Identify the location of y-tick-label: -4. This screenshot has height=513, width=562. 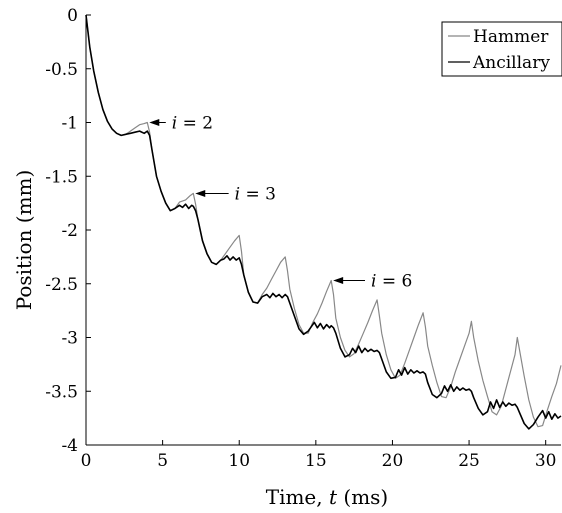
(69, 446).